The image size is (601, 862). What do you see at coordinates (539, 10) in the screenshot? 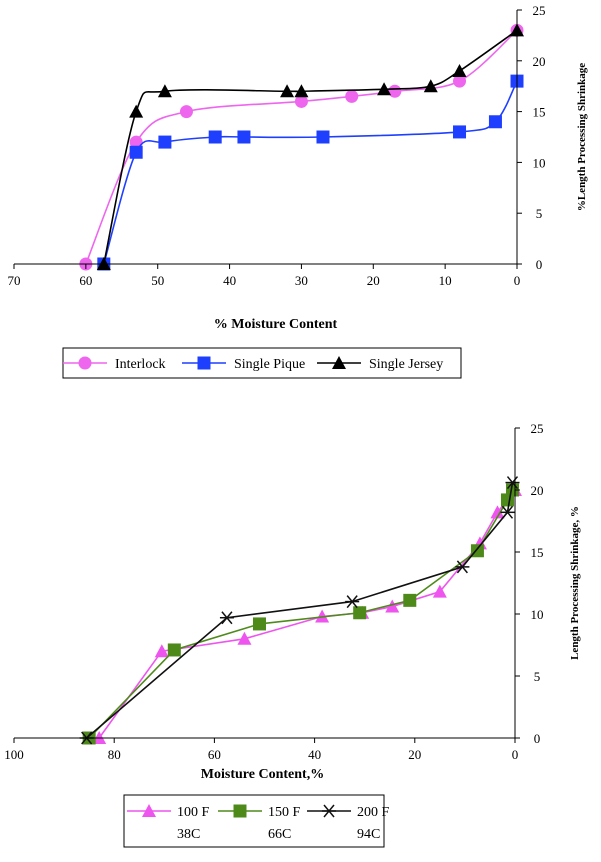
I see `y-tick-label: 25` at bounding box center [539, 10].